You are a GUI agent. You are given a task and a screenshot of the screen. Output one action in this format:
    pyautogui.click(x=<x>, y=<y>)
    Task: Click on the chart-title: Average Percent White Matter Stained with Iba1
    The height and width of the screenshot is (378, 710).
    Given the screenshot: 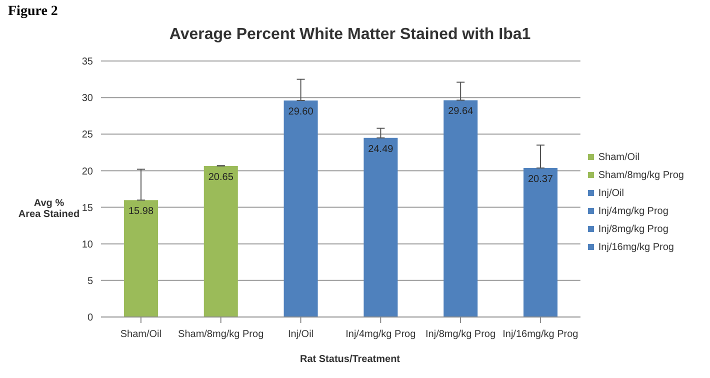 What is the action you would take?
    pyautogui.click(x=350, y=35)
    